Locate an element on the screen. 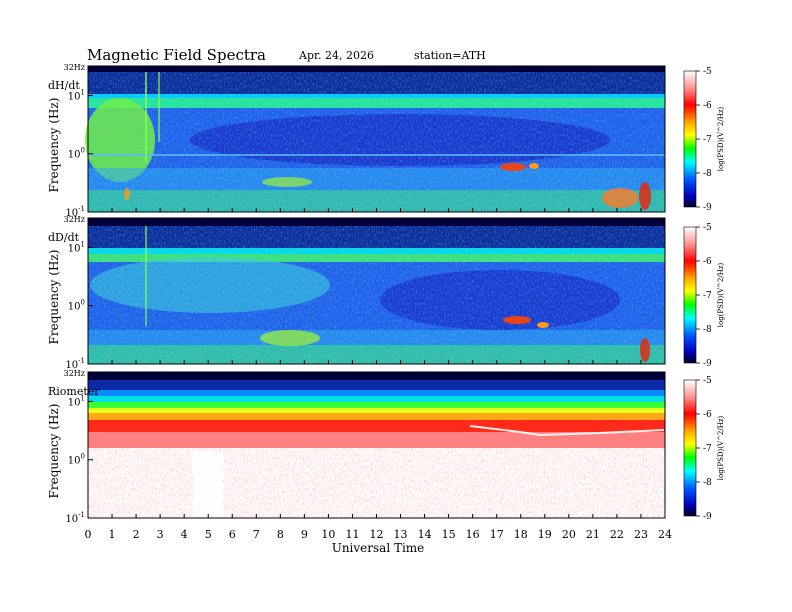 This screenshot has height=612, width=792. x-tick-label: 24 is located at coordinates (665, 534).